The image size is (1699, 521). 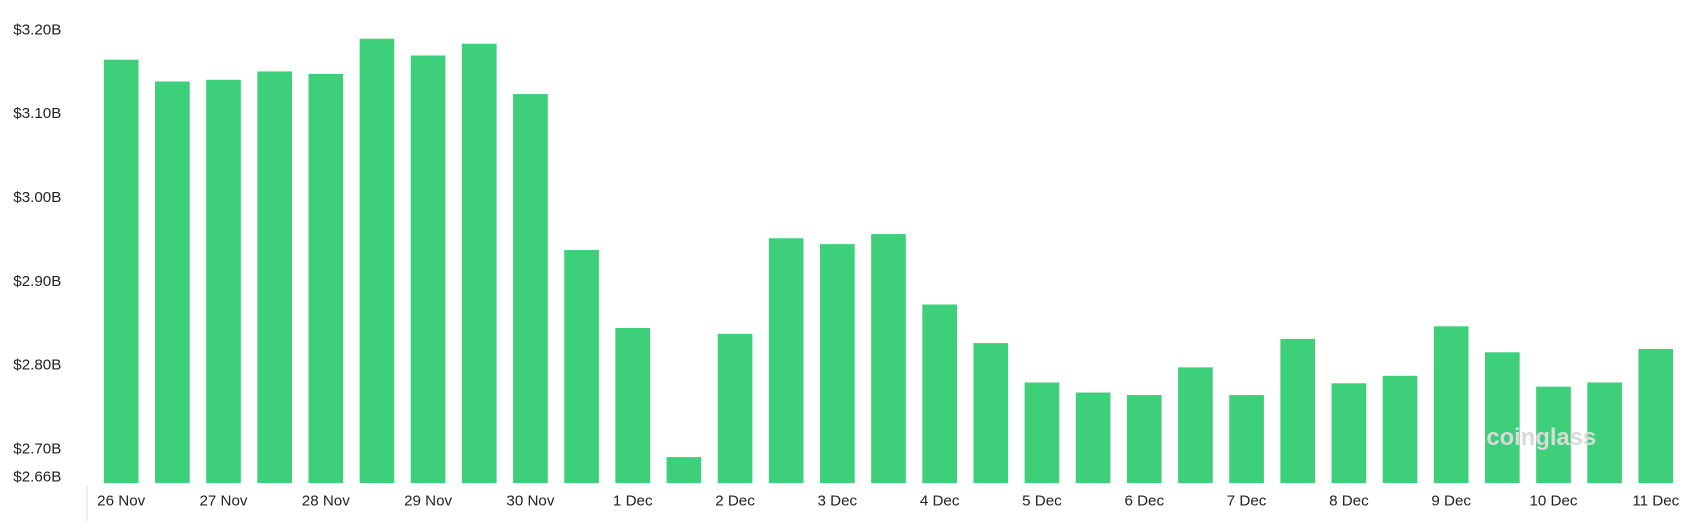 I want to click on y-tick-label: $2.90B, so click(x=37, y=281).